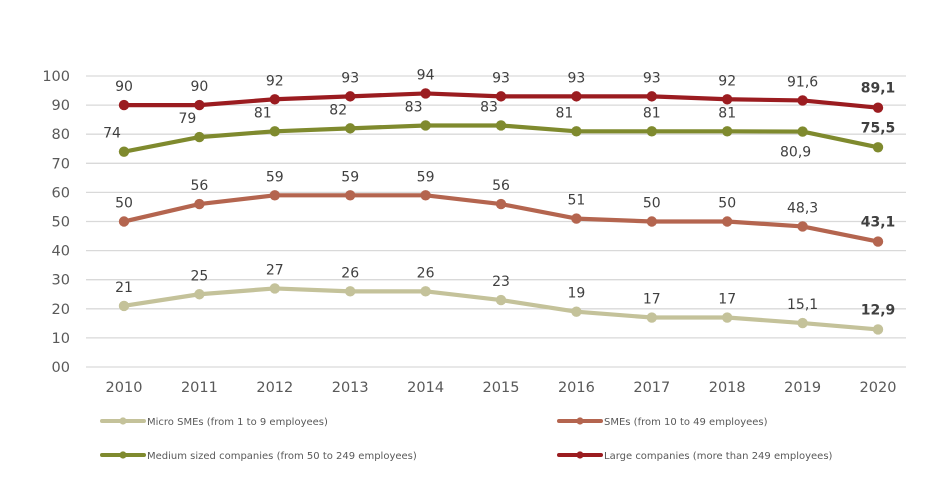  What do you see at coordinates (576, 294) in the screenshot?
I see `data-label: 19` at bounding box center [576, 294].